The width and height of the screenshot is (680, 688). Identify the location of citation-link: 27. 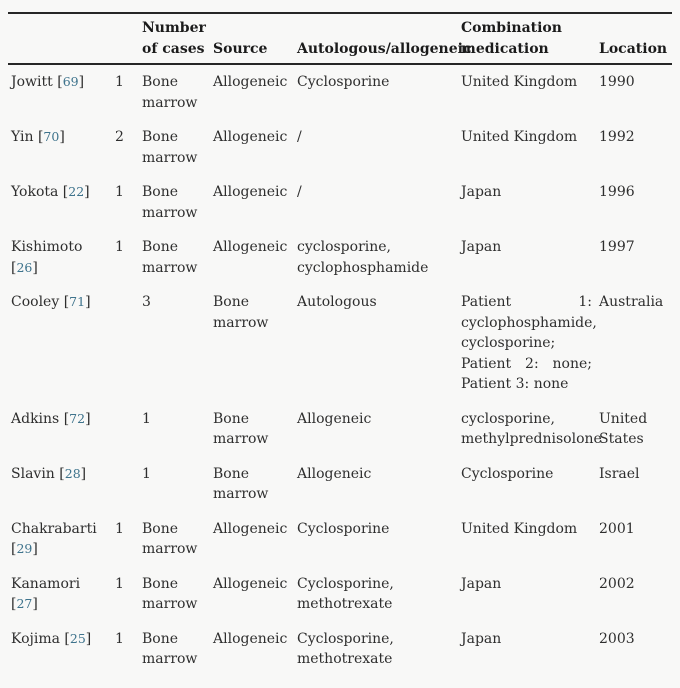
(24, 603).